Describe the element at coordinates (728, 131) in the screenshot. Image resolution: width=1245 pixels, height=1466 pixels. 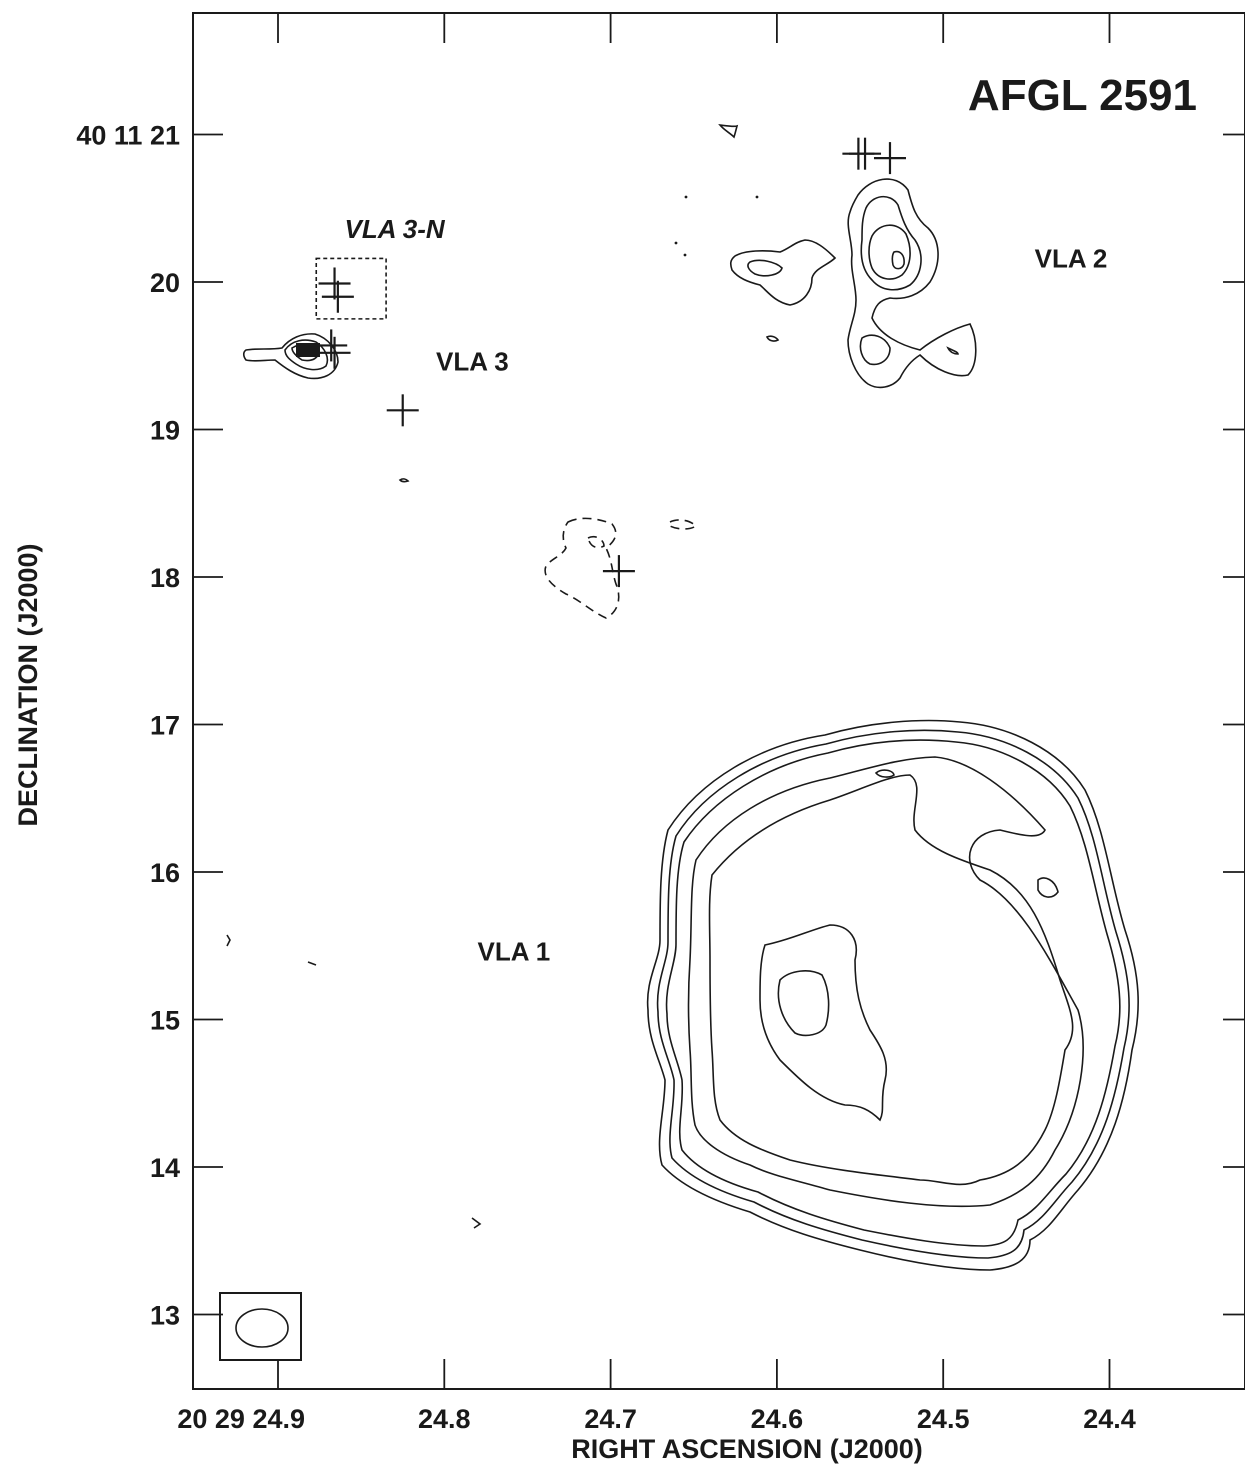
I see `vla2-speck-a` at that location.